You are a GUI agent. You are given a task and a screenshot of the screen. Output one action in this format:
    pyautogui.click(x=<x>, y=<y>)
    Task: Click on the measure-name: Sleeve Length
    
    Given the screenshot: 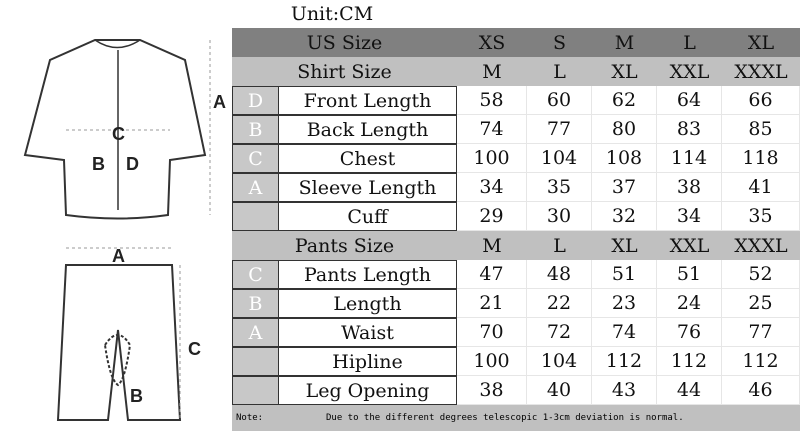 What is the action you would take?
    pyautogui.click(x=367, y=187)
    